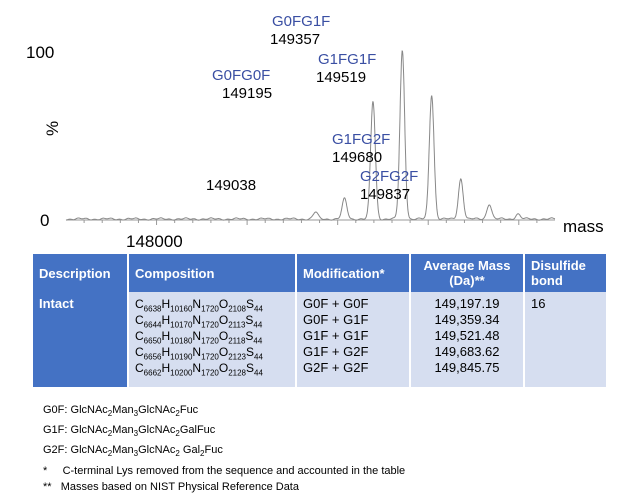 The height and width of the screenshot is (495, 640). Describe the element at coordinates (241, 75) in the screenshot. I see `peak-name-label: G0FG0F` at that location.